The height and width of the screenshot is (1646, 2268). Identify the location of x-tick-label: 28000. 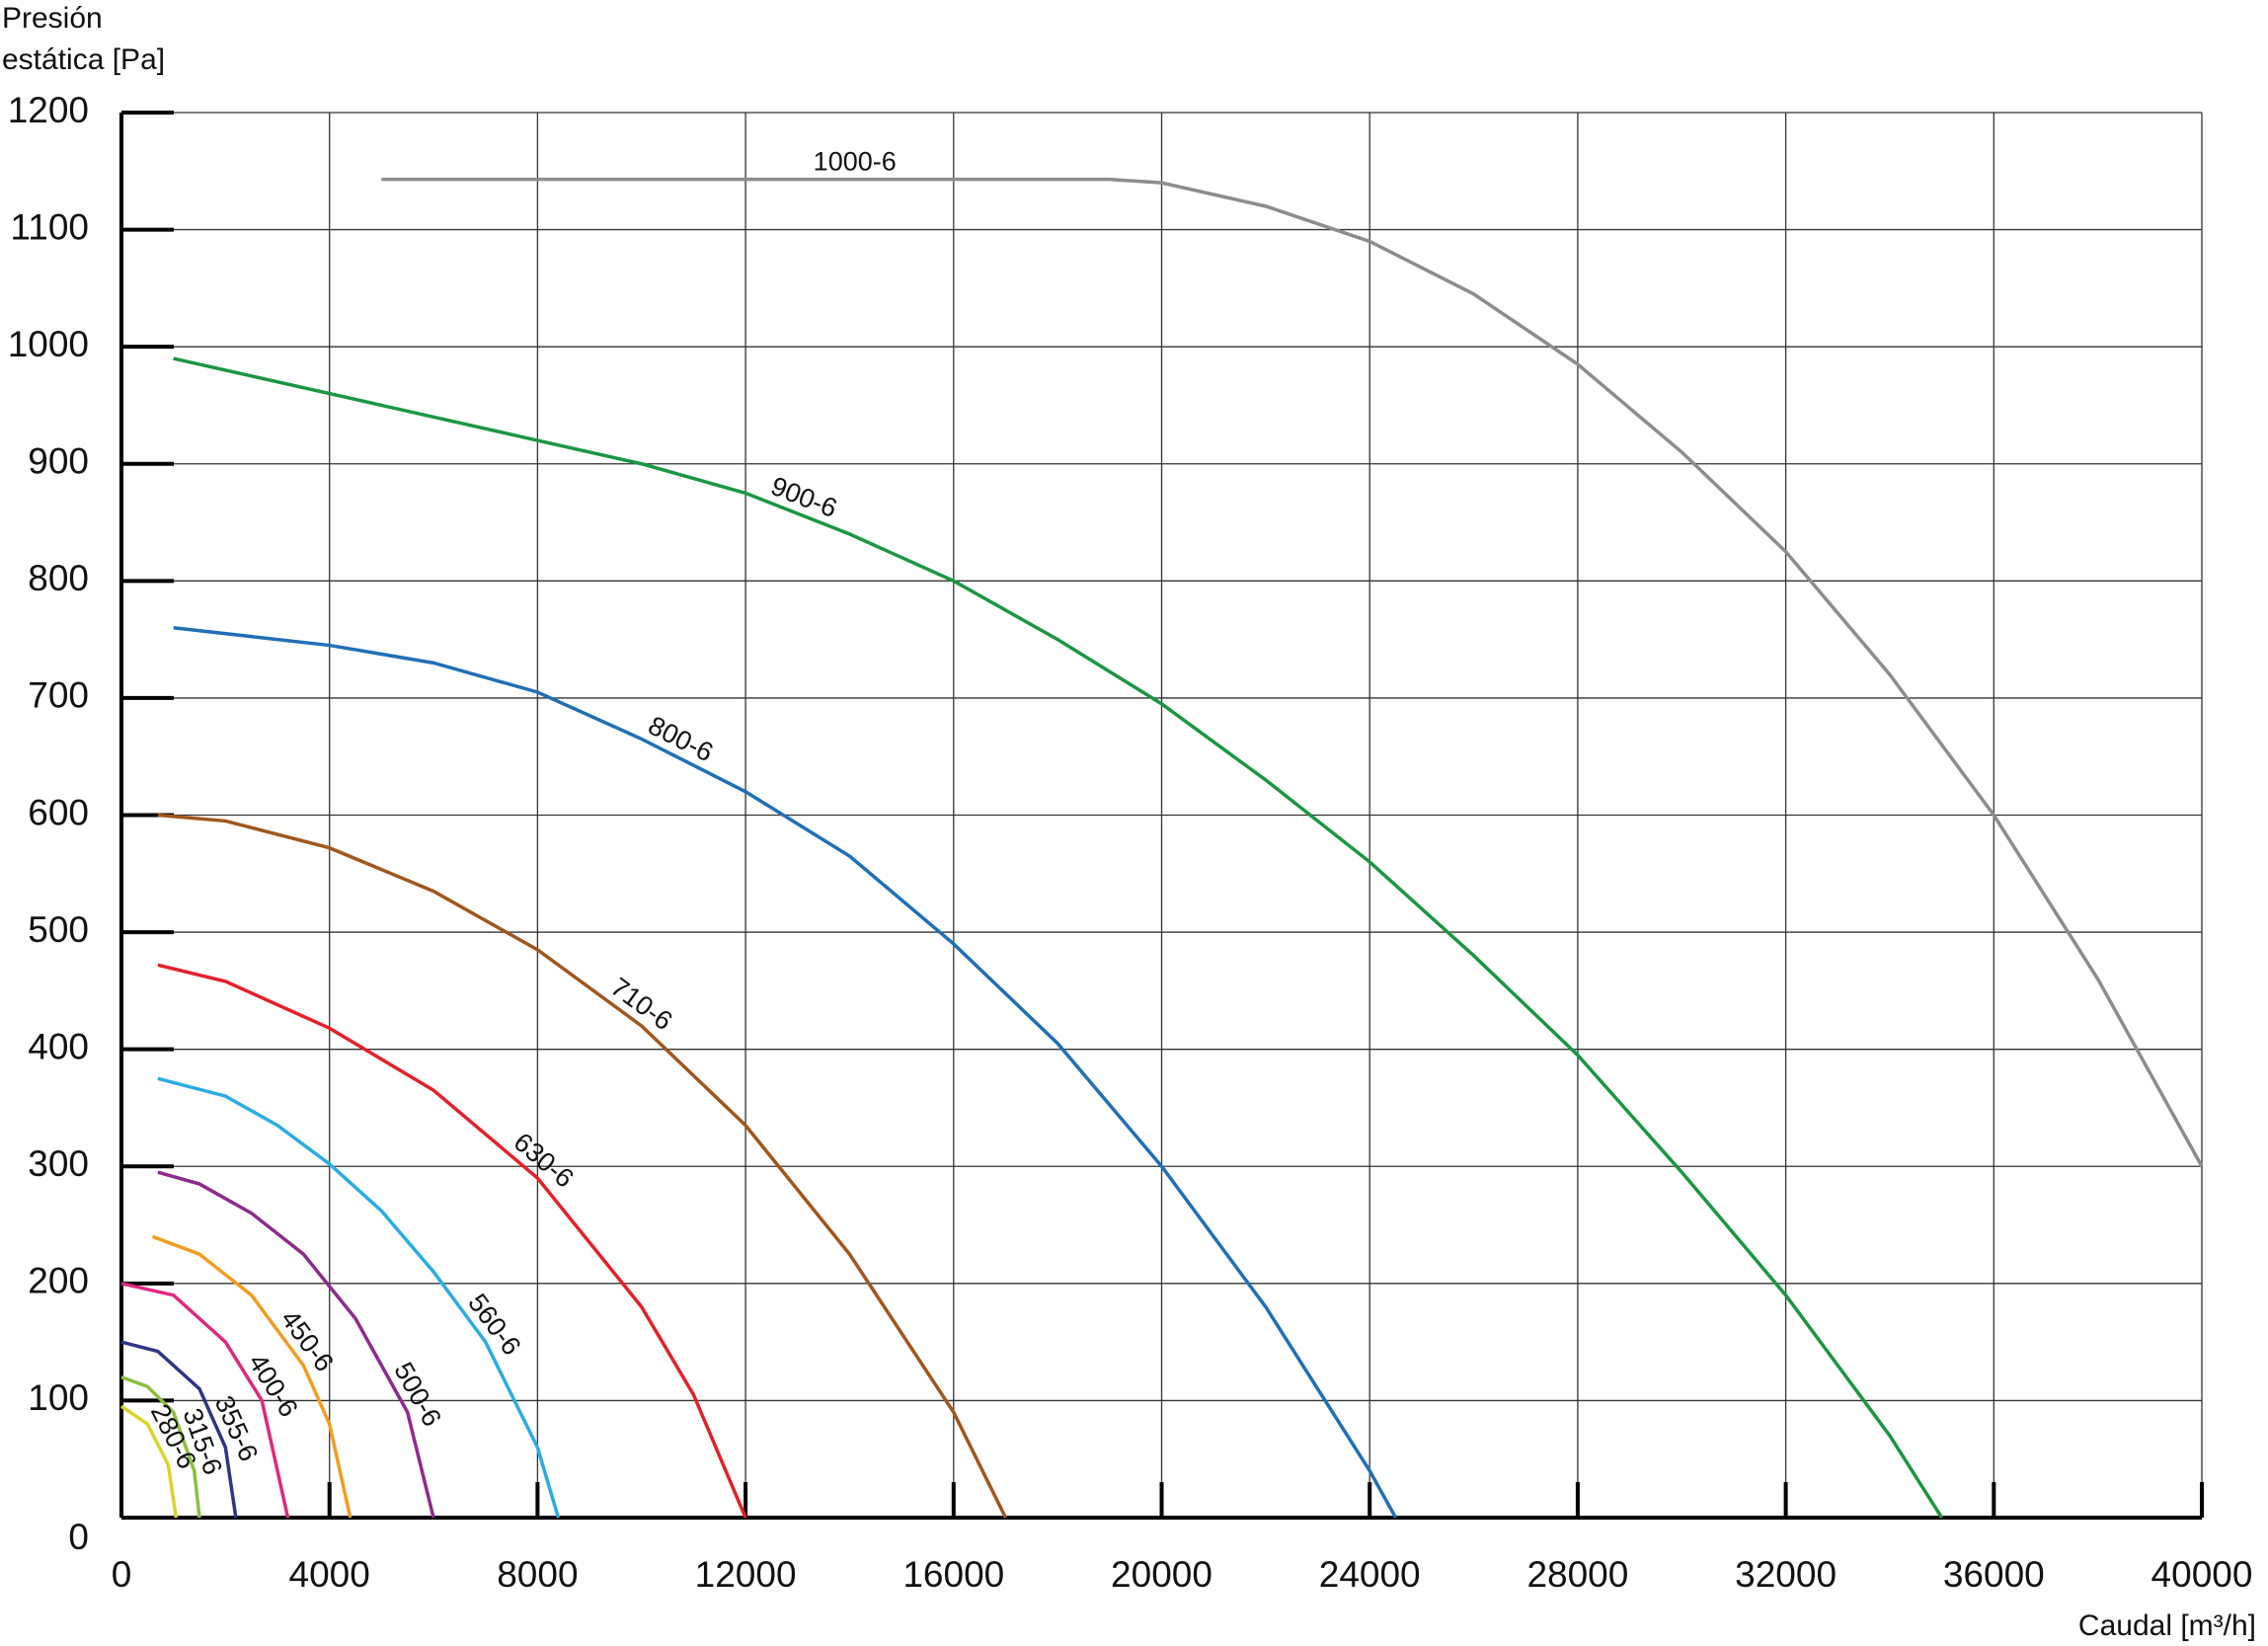
(1577, 1575).